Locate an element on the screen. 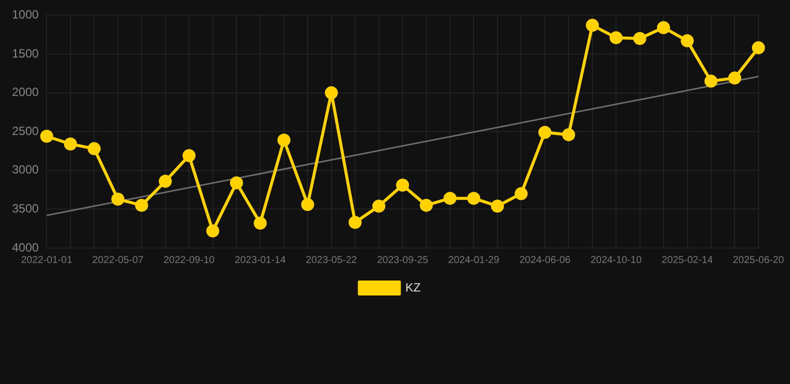 The height and width of the screenshot is (384, 790). x-tick-label: 2024-01-29 is located at coordinates (474, 260).